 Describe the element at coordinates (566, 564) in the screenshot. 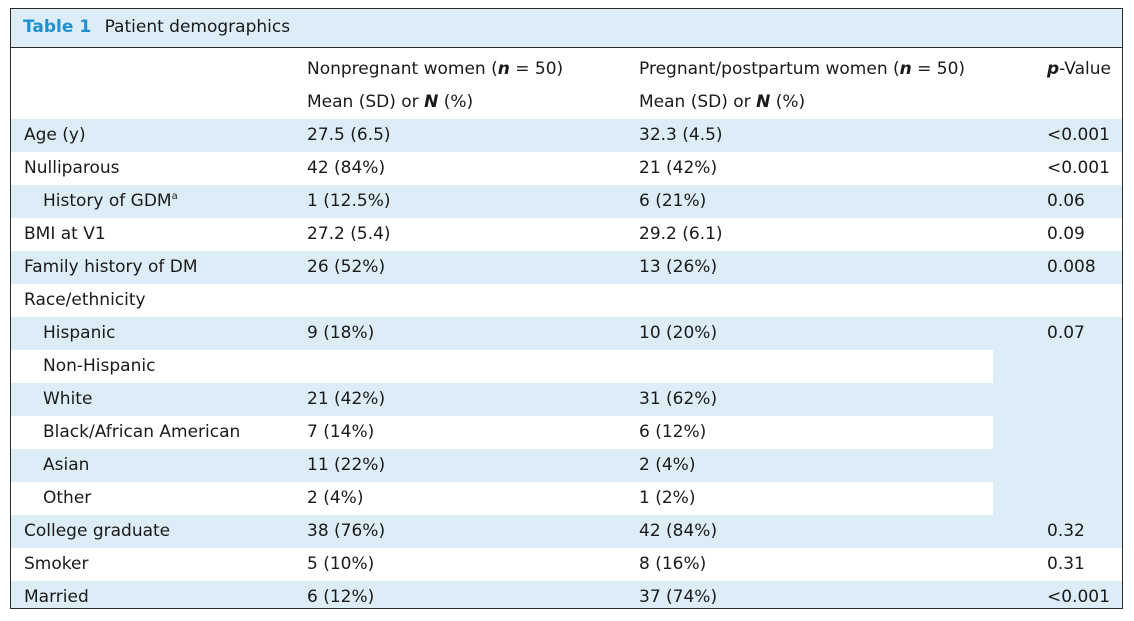

I see `table-row: Smoker 5 (10%) 8 (16%) 0.31` at that location.